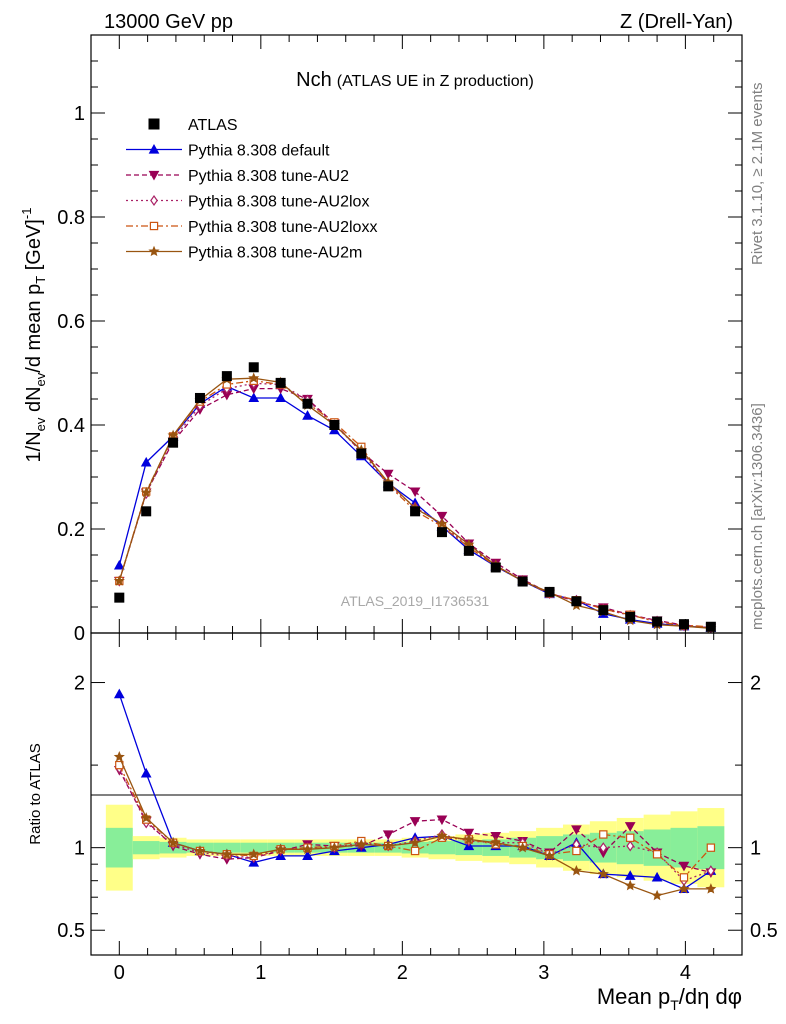 This screenshot has width=786, height=1024. Describe the element at coordinates (79, 114) in the screenshot. I see `y-tick-label: 1` at that location.